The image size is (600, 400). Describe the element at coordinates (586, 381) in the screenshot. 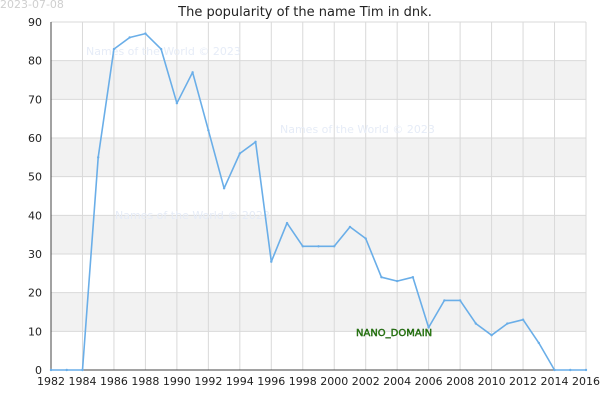

I see `x-tick-label: 2016` at that location.